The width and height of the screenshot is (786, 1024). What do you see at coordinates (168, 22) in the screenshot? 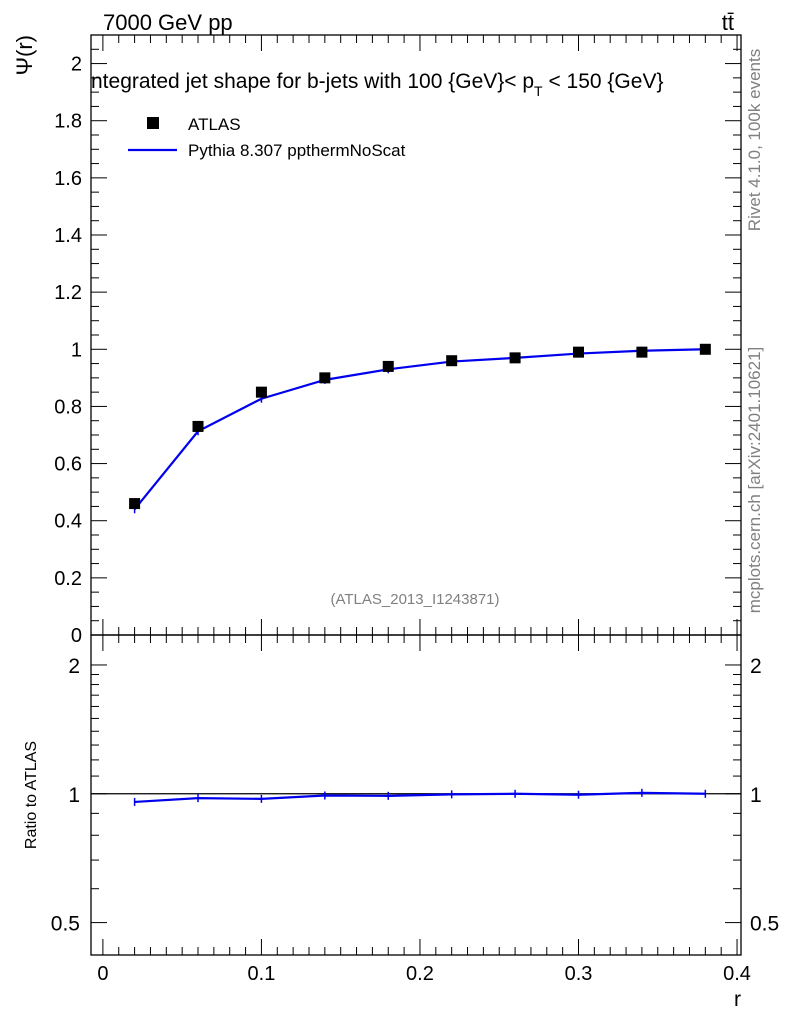
I see `energy-label: 7000 GeV pp` at bounding box center [168, 22].